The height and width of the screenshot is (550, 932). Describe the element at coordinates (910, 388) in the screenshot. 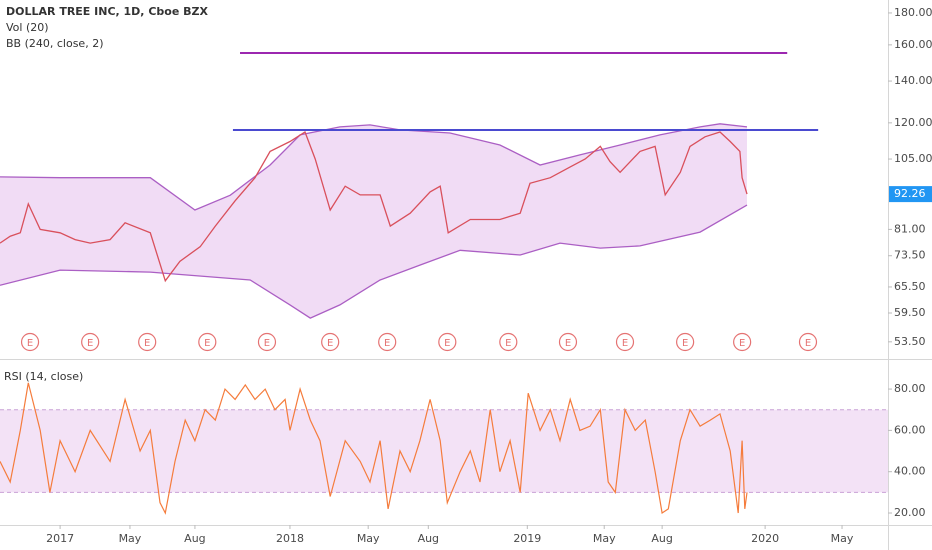

I see `y-tick-label: 80.00` at that location.